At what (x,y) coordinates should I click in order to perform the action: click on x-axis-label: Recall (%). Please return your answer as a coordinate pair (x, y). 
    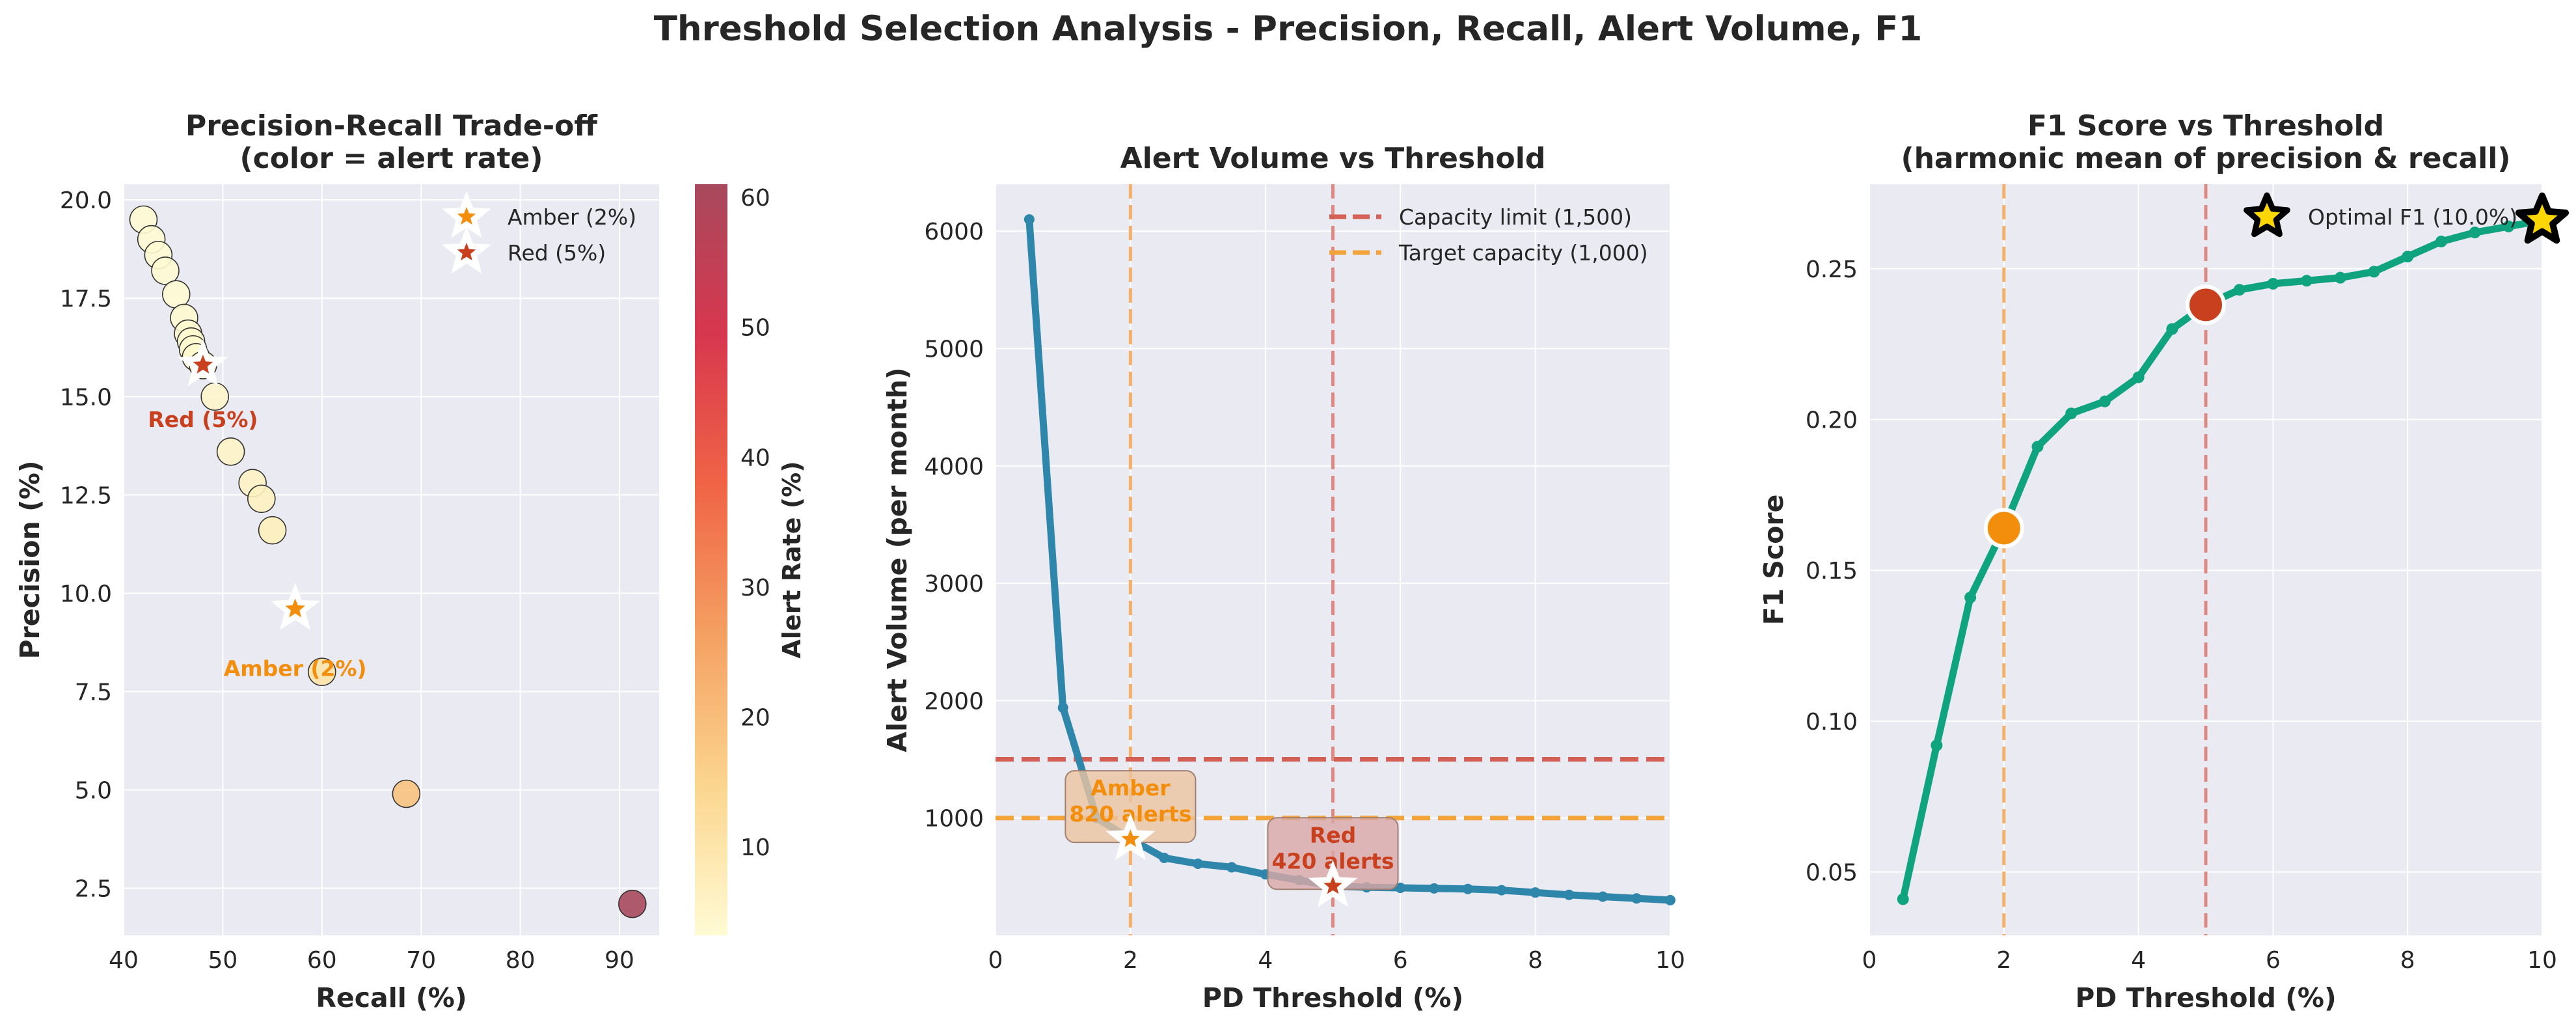
    Looking at the image, I should click on (391, 997).